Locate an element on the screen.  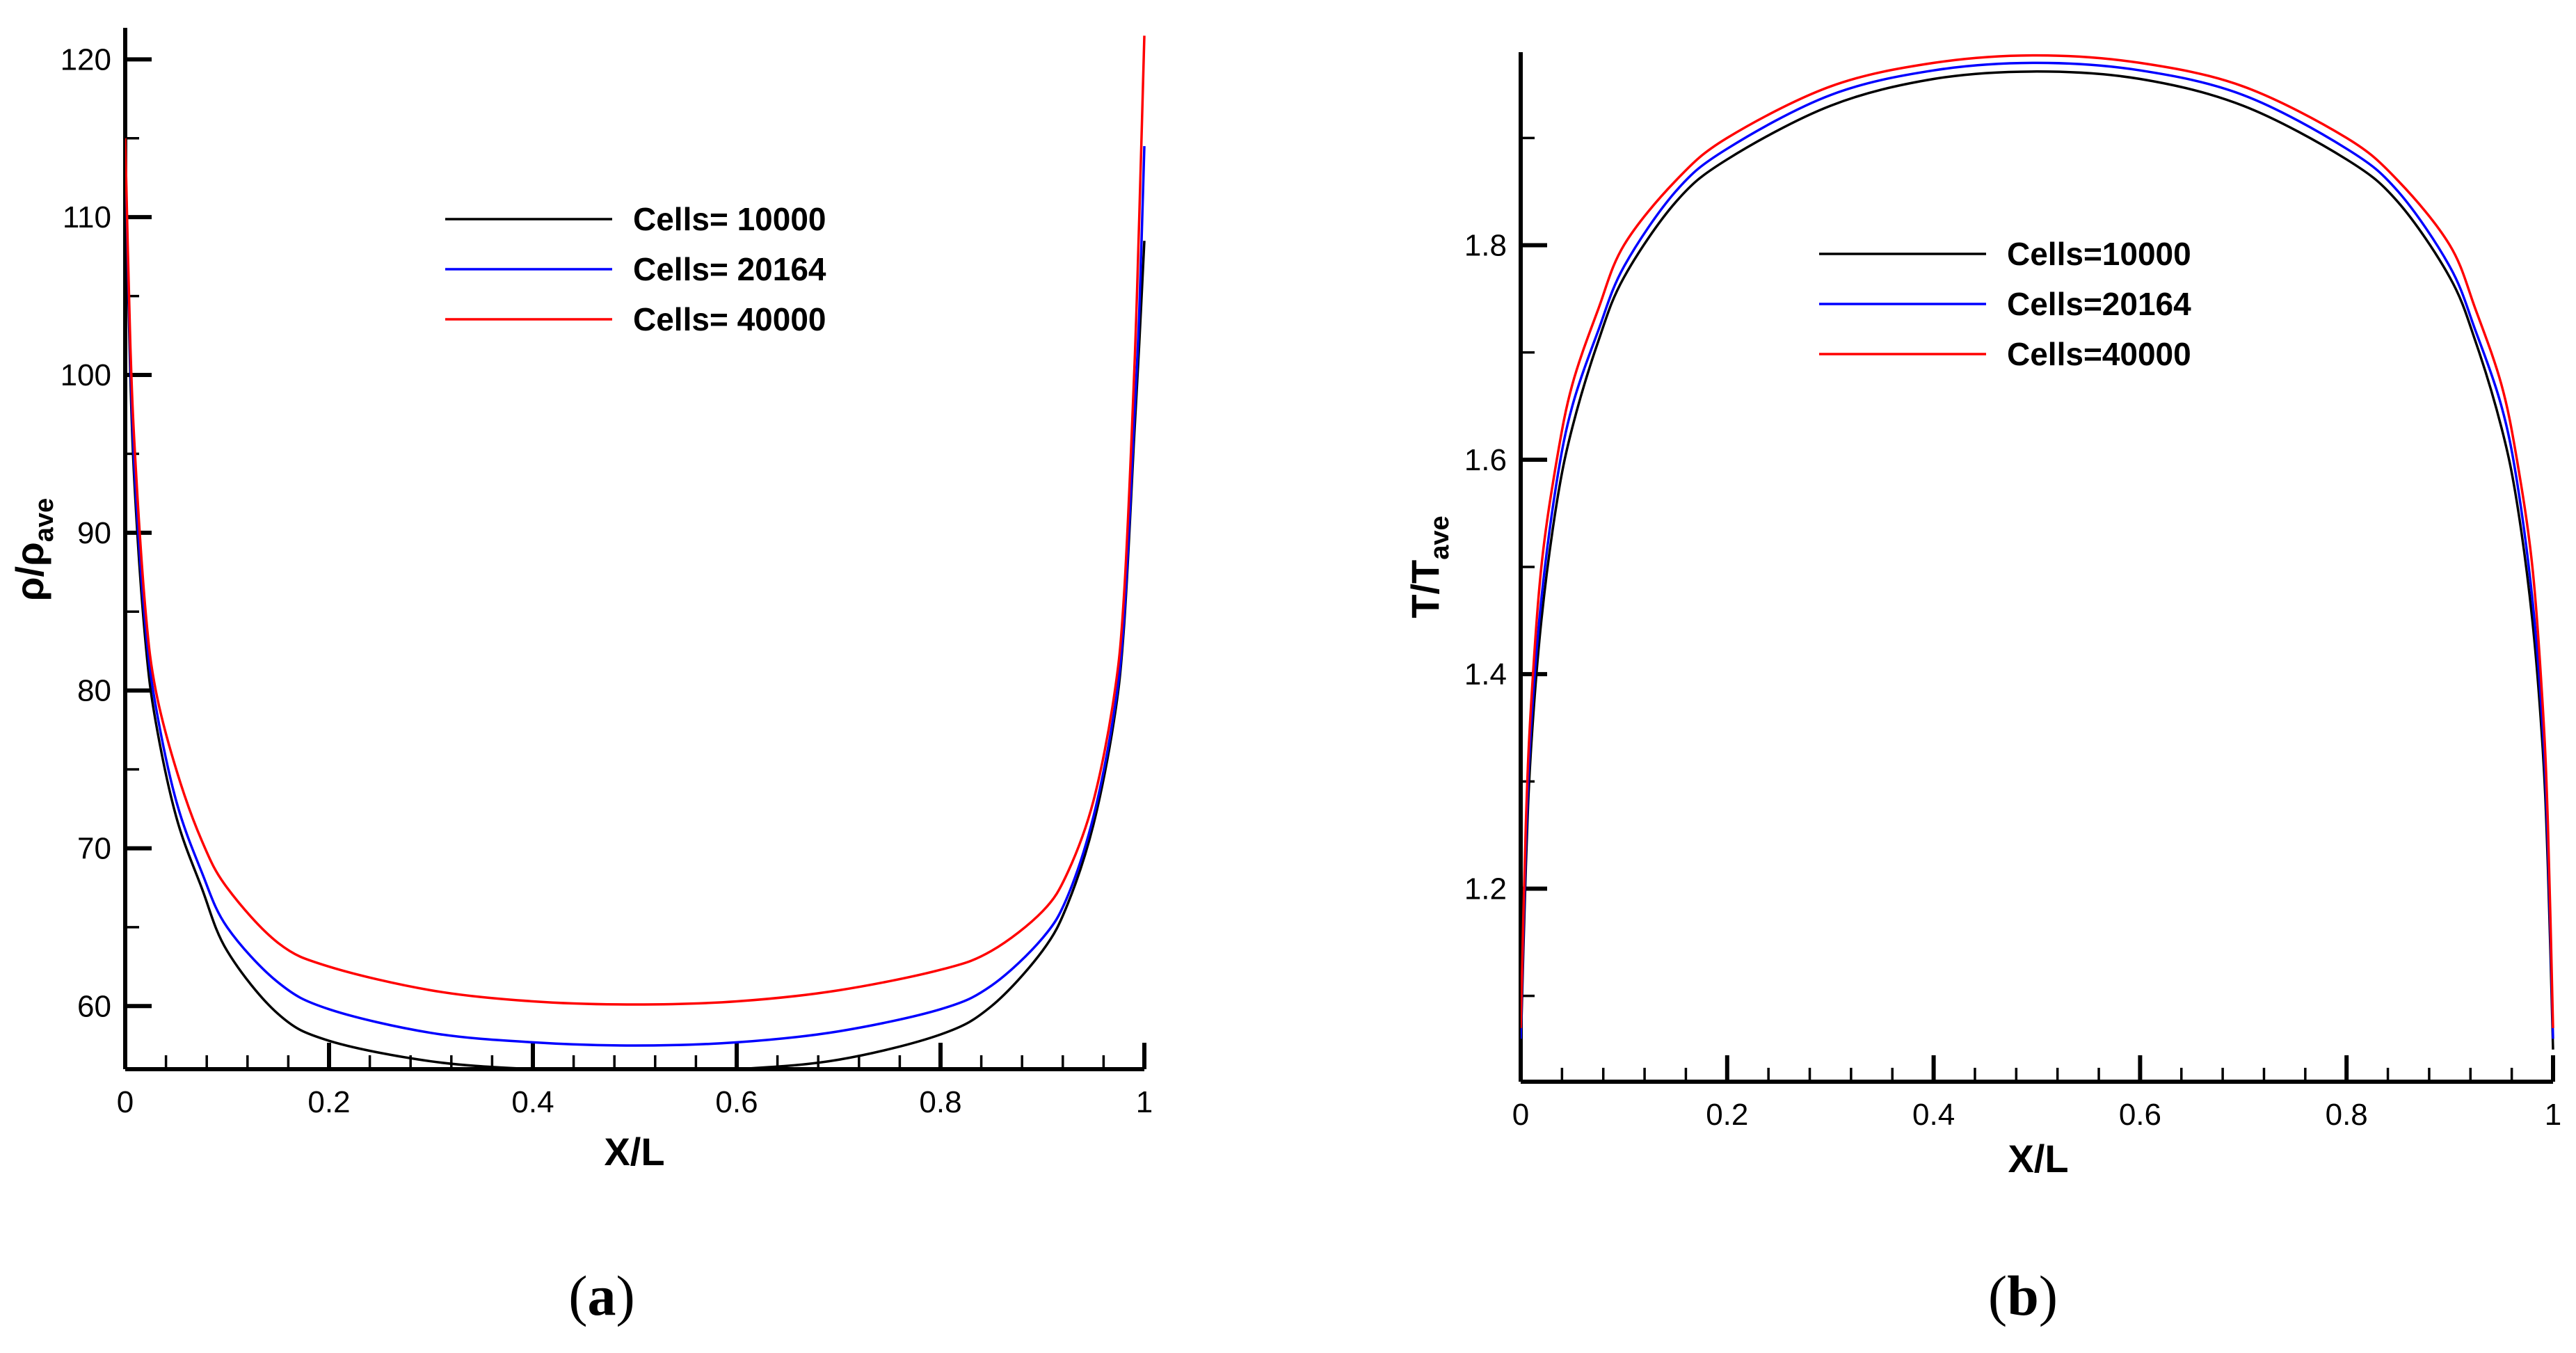
legend-label: Cells= 10000 is located at coordinates (729, 219).